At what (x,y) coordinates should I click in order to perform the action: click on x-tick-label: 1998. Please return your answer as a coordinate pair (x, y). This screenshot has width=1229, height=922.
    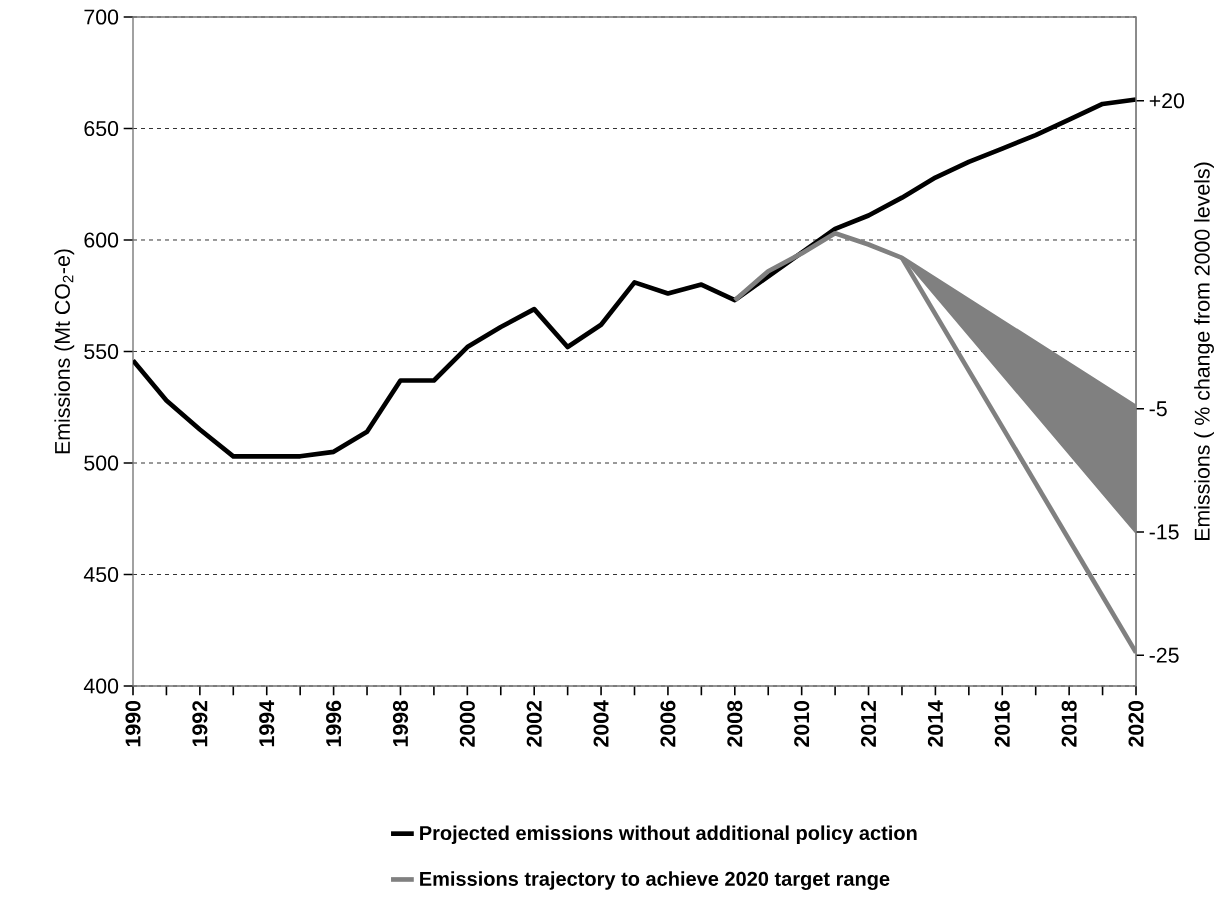
    Looking at the image, I should click on (400, 723).